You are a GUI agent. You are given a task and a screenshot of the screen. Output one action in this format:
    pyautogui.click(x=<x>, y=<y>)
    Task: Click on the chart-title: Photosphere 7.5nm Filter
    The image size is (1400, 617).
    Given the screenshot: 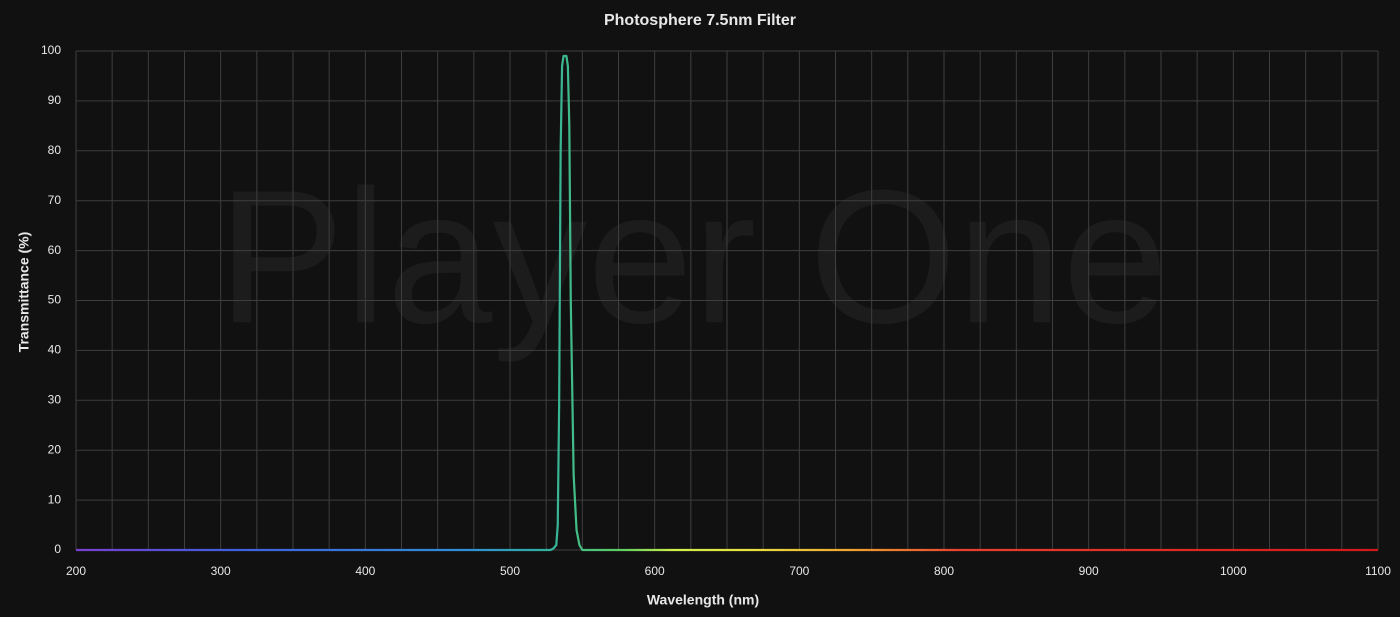 What is the action you would take?
    pyautogui.click(x=700, y=20)
    